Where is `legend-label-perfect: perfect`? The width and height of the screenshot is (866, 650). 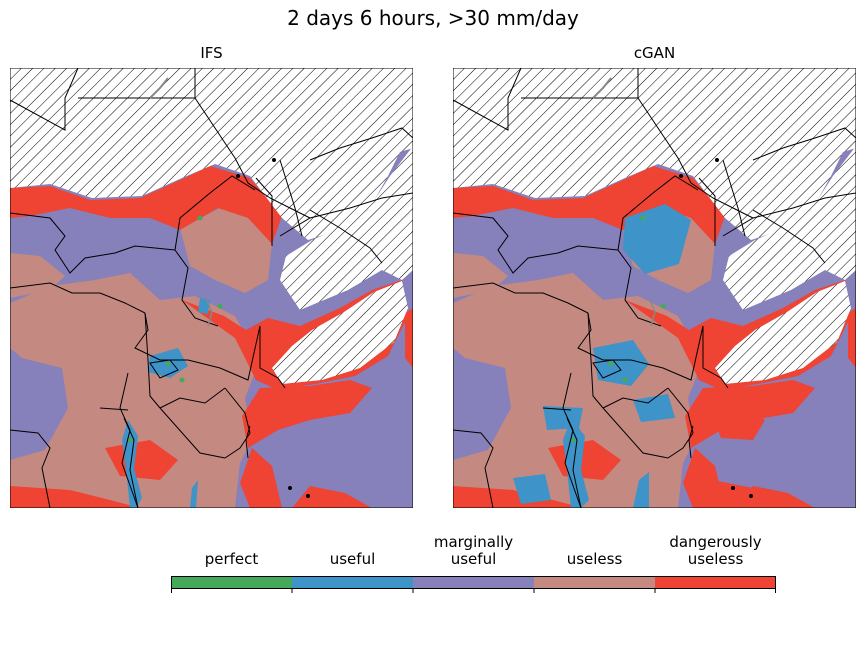 legend-label-perfect: perfect is located at coordinates (231, 559).